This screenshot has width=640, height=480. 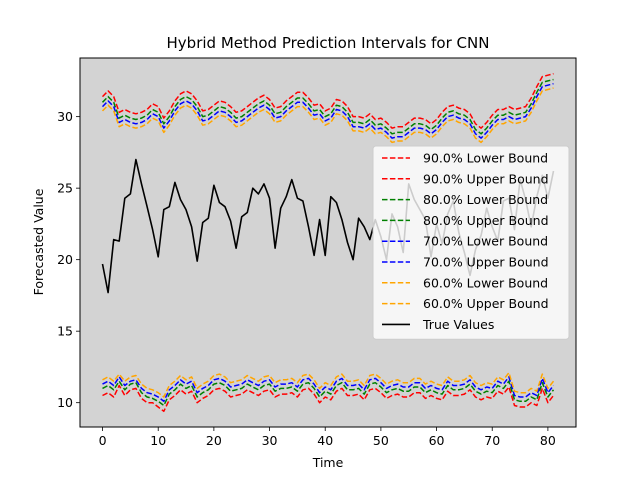 What do you see at coordinates (65, 259) in the screenshot?
I see `y-tick-label: 20` at bounding box center [65, 259].